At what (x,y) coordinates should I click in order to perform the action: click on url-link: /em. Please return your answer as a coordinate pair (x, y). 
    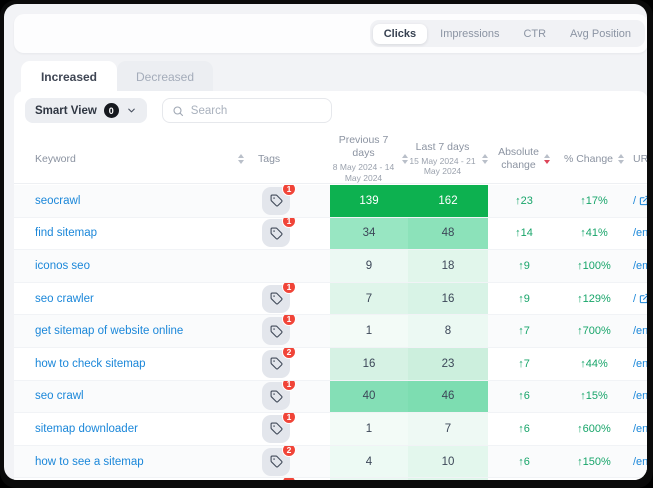
    Looking at the image, I should click on (637, 266).